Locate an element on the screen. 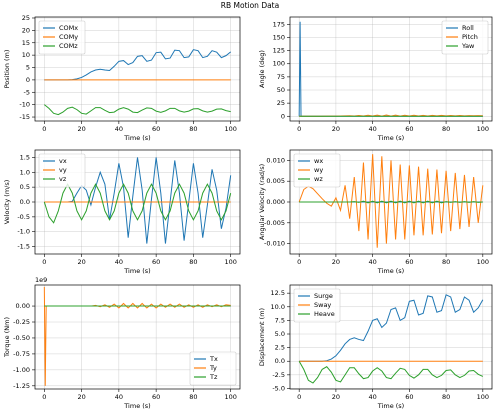 The image size is (500, 414). legend-label: Sway is located at coordinates (322, 305).